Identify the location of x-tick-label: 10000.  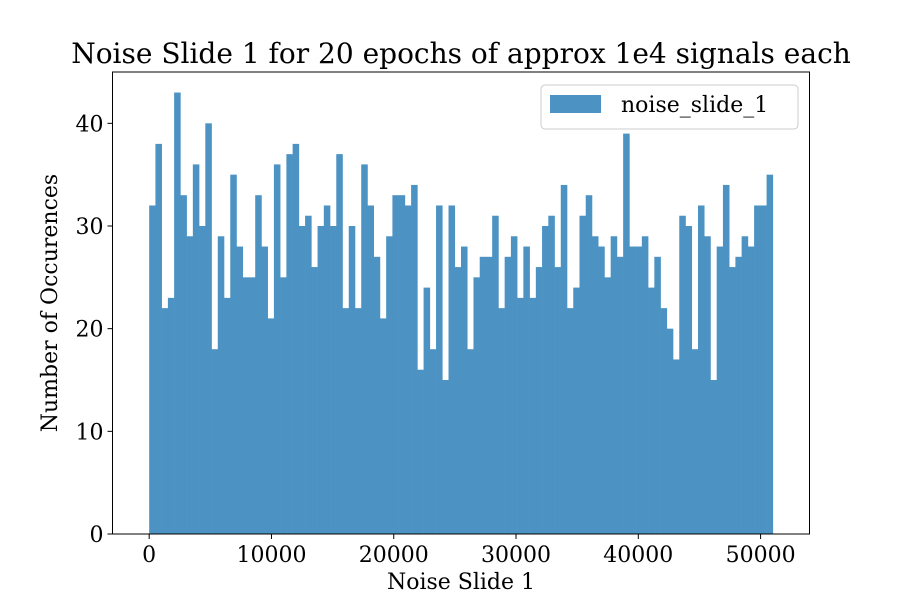
(271, 555).